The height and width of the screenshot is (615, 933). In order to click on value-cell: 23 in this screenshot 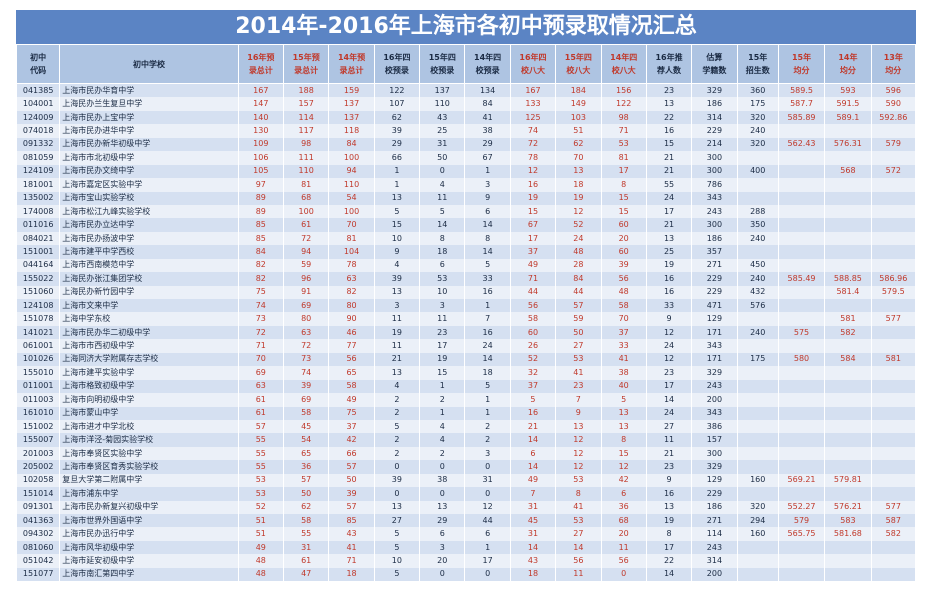, I will do `click(669, 467)`.